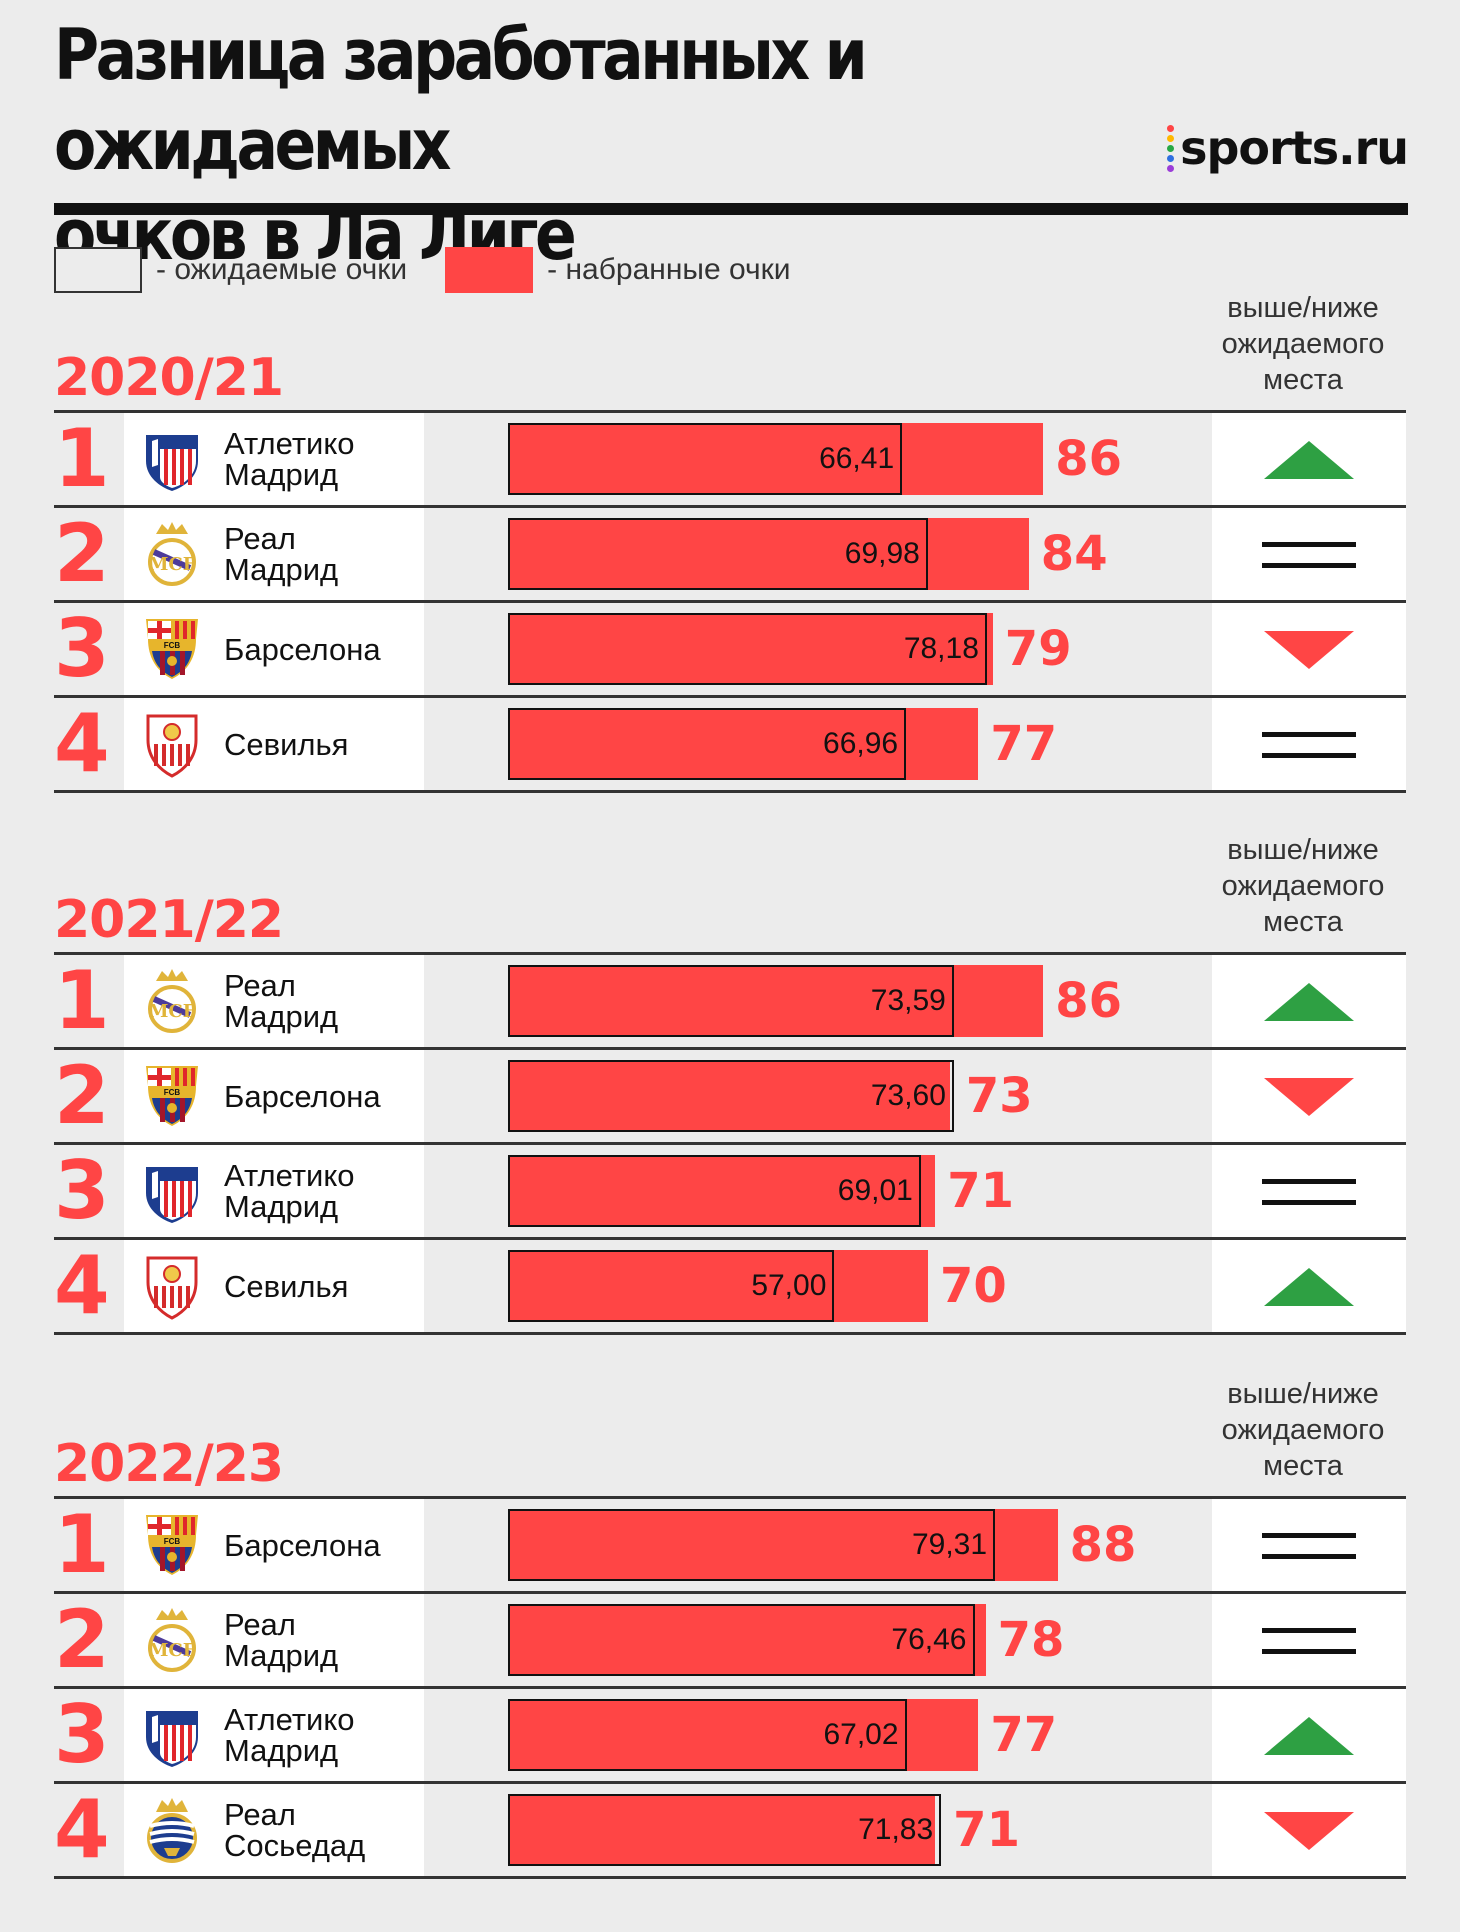  What do you see at coordinates (1074, 554) in the screenshot?
I see `actual-points-label: 84` at bounding box center [1074, 554].